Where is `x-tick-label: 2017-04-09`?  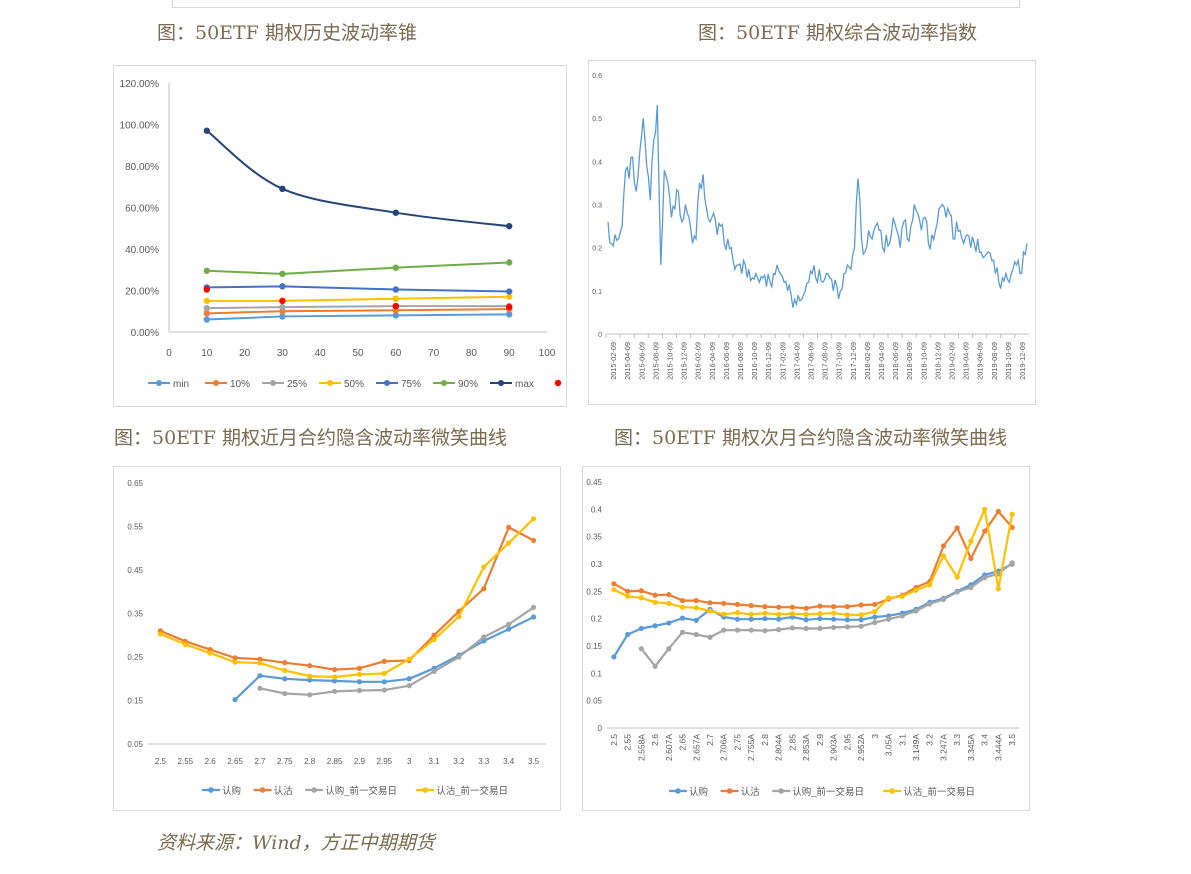
x-tick-label: 2017-04-09 is located at coordinates (796, 361).